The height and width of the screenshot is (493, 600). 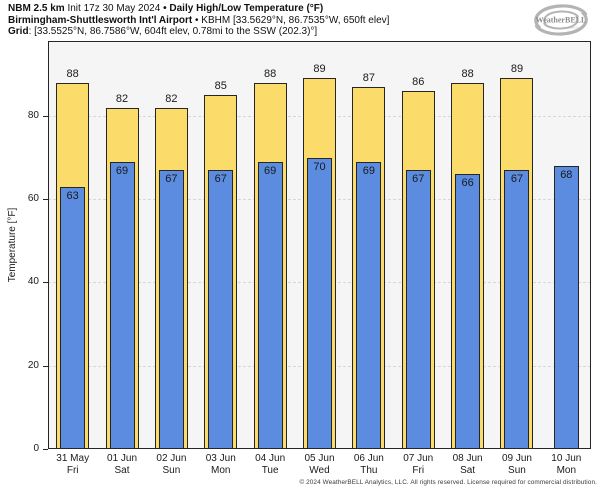 I want to click on low-value-label: 66, so click(x=467, y=183).